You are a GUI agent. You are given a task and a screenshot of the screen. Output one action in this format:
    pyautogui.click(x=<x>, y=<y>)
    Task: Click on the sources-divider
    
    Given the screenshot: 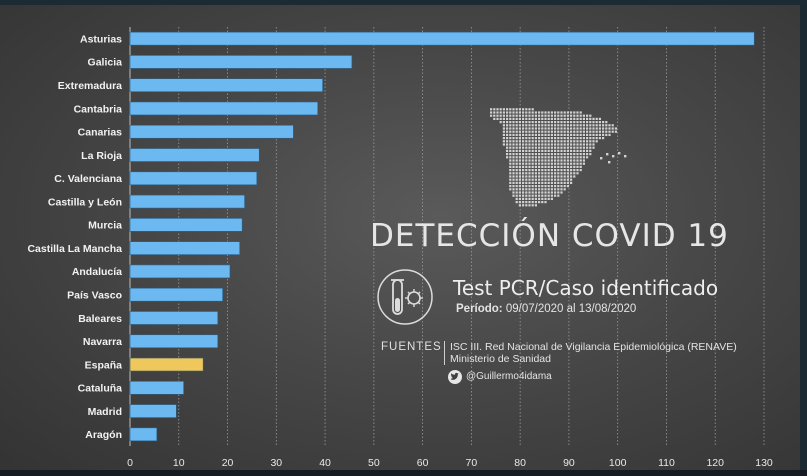 What is the action you would take?
    pyautogui.click(x=444, y=353)
    